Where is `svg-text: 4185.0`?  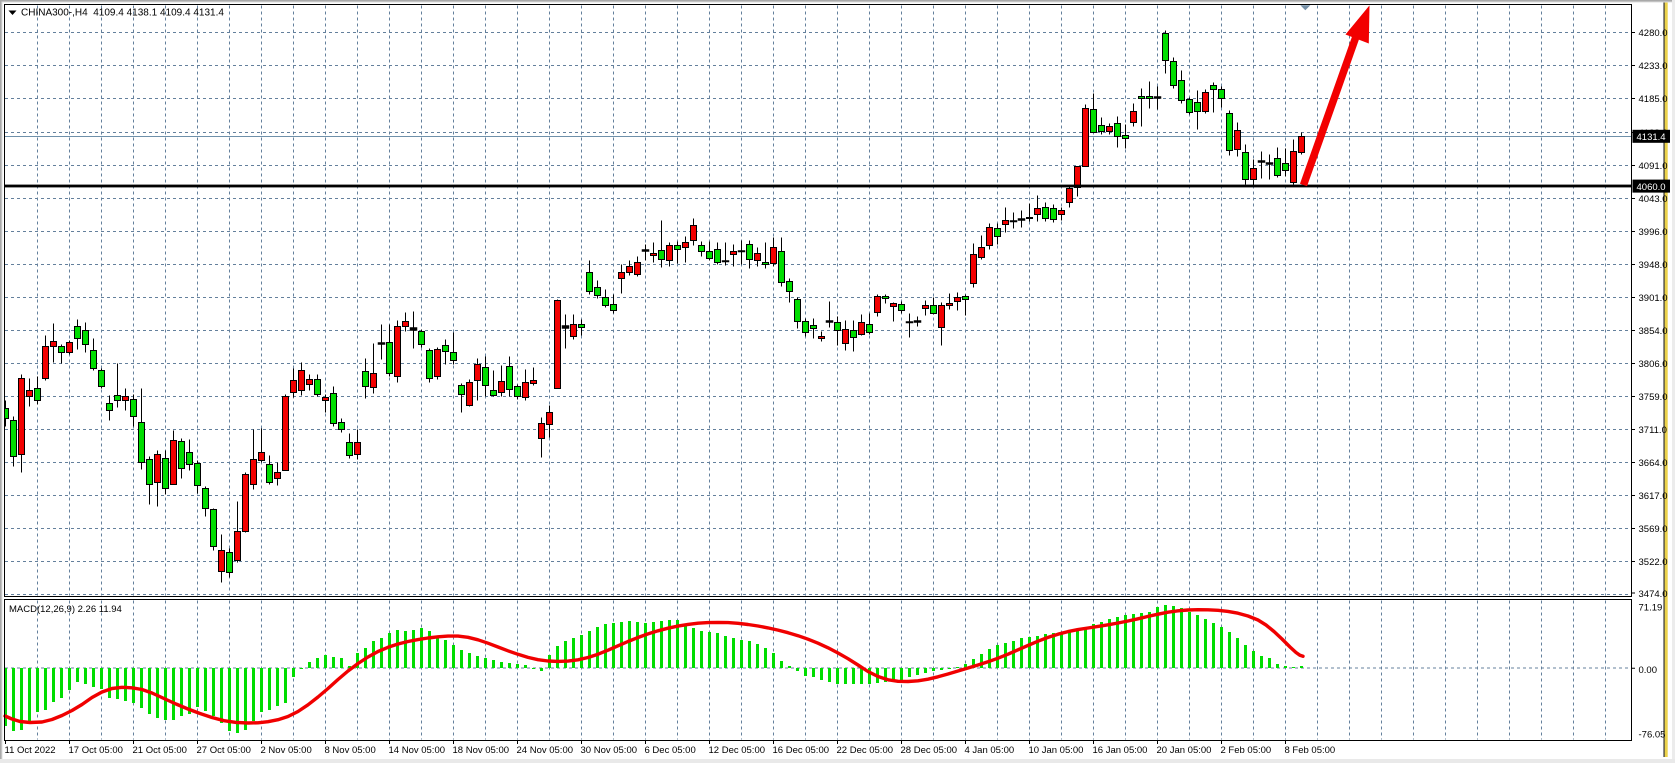 svg-text: 4185.0 is located at coordinates (1653, 99).